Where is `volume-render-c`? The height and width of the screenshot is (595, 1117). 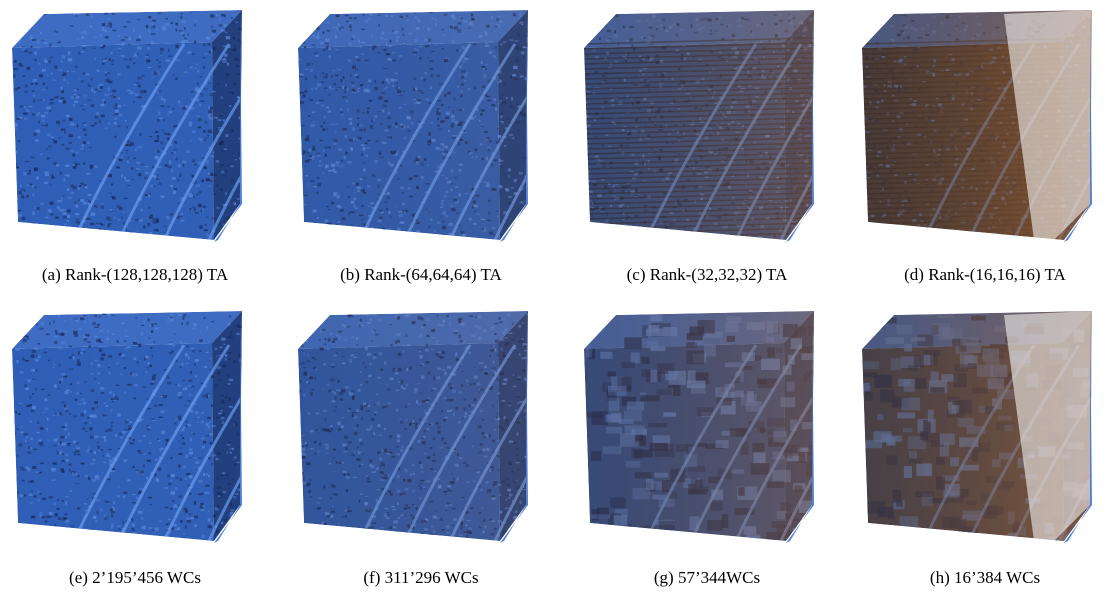
volume-render-c is located at coordinates (707, 129).